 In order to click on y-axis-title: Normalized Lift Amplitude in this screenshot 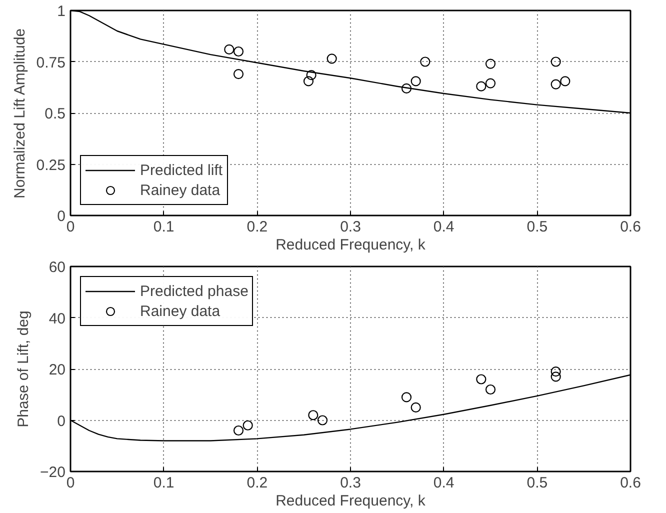, I will do `click(19, 113)`.